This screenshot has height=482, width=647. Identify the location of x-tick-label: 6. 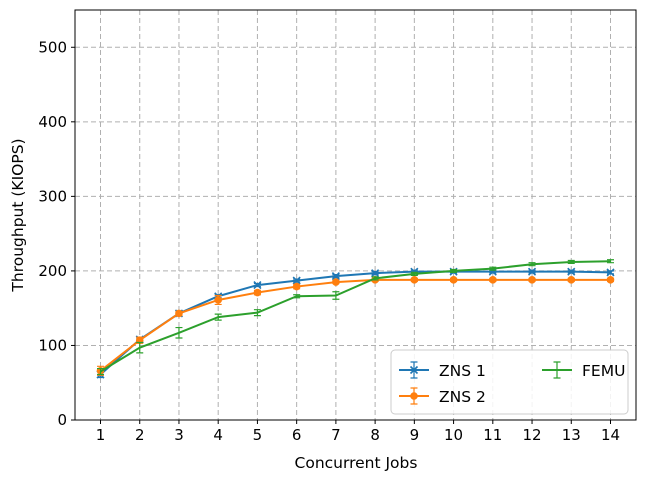
(297, 435).